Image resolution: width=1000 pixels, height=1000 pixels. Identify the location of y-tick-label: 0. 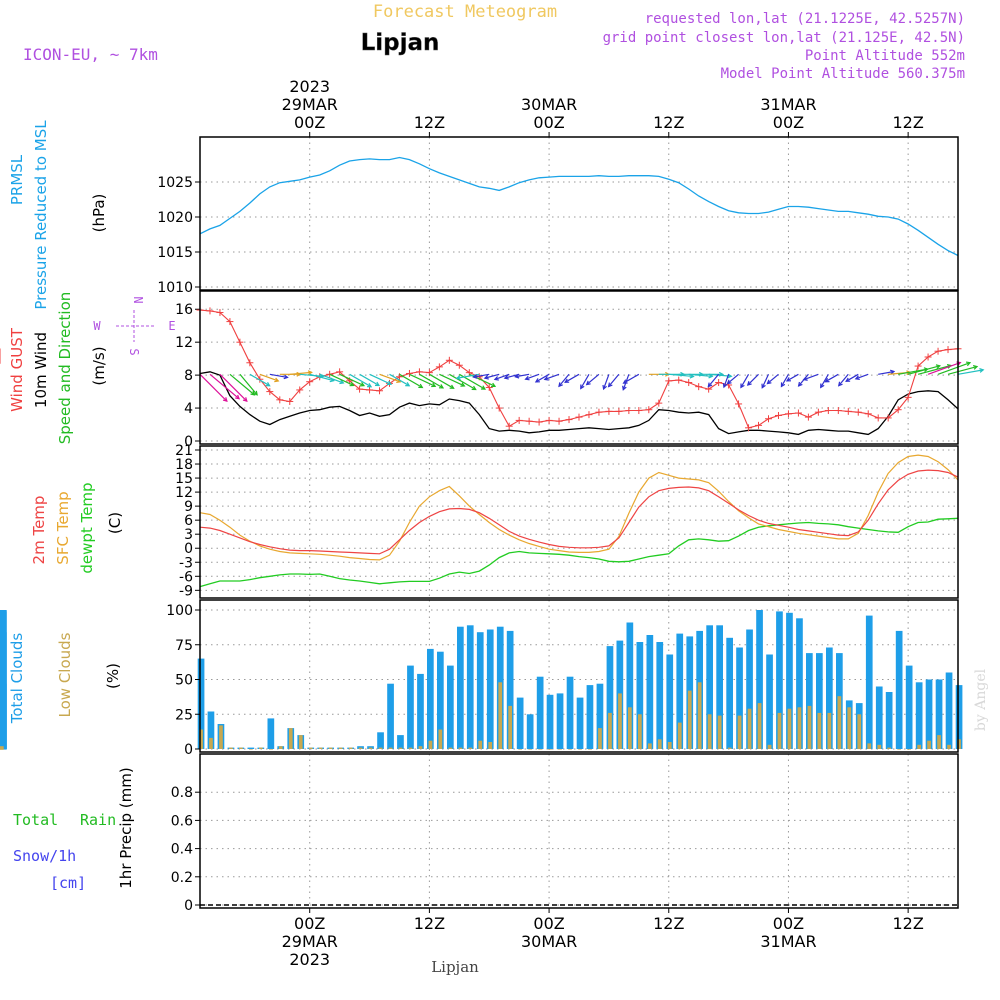
(188, 549).